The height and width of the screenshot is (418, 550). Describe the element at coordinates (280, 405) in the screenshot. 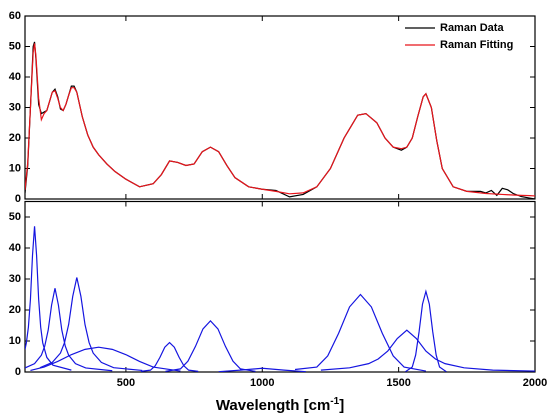

I see `x-axis-label: Wavelength [cm-1]` at that location.